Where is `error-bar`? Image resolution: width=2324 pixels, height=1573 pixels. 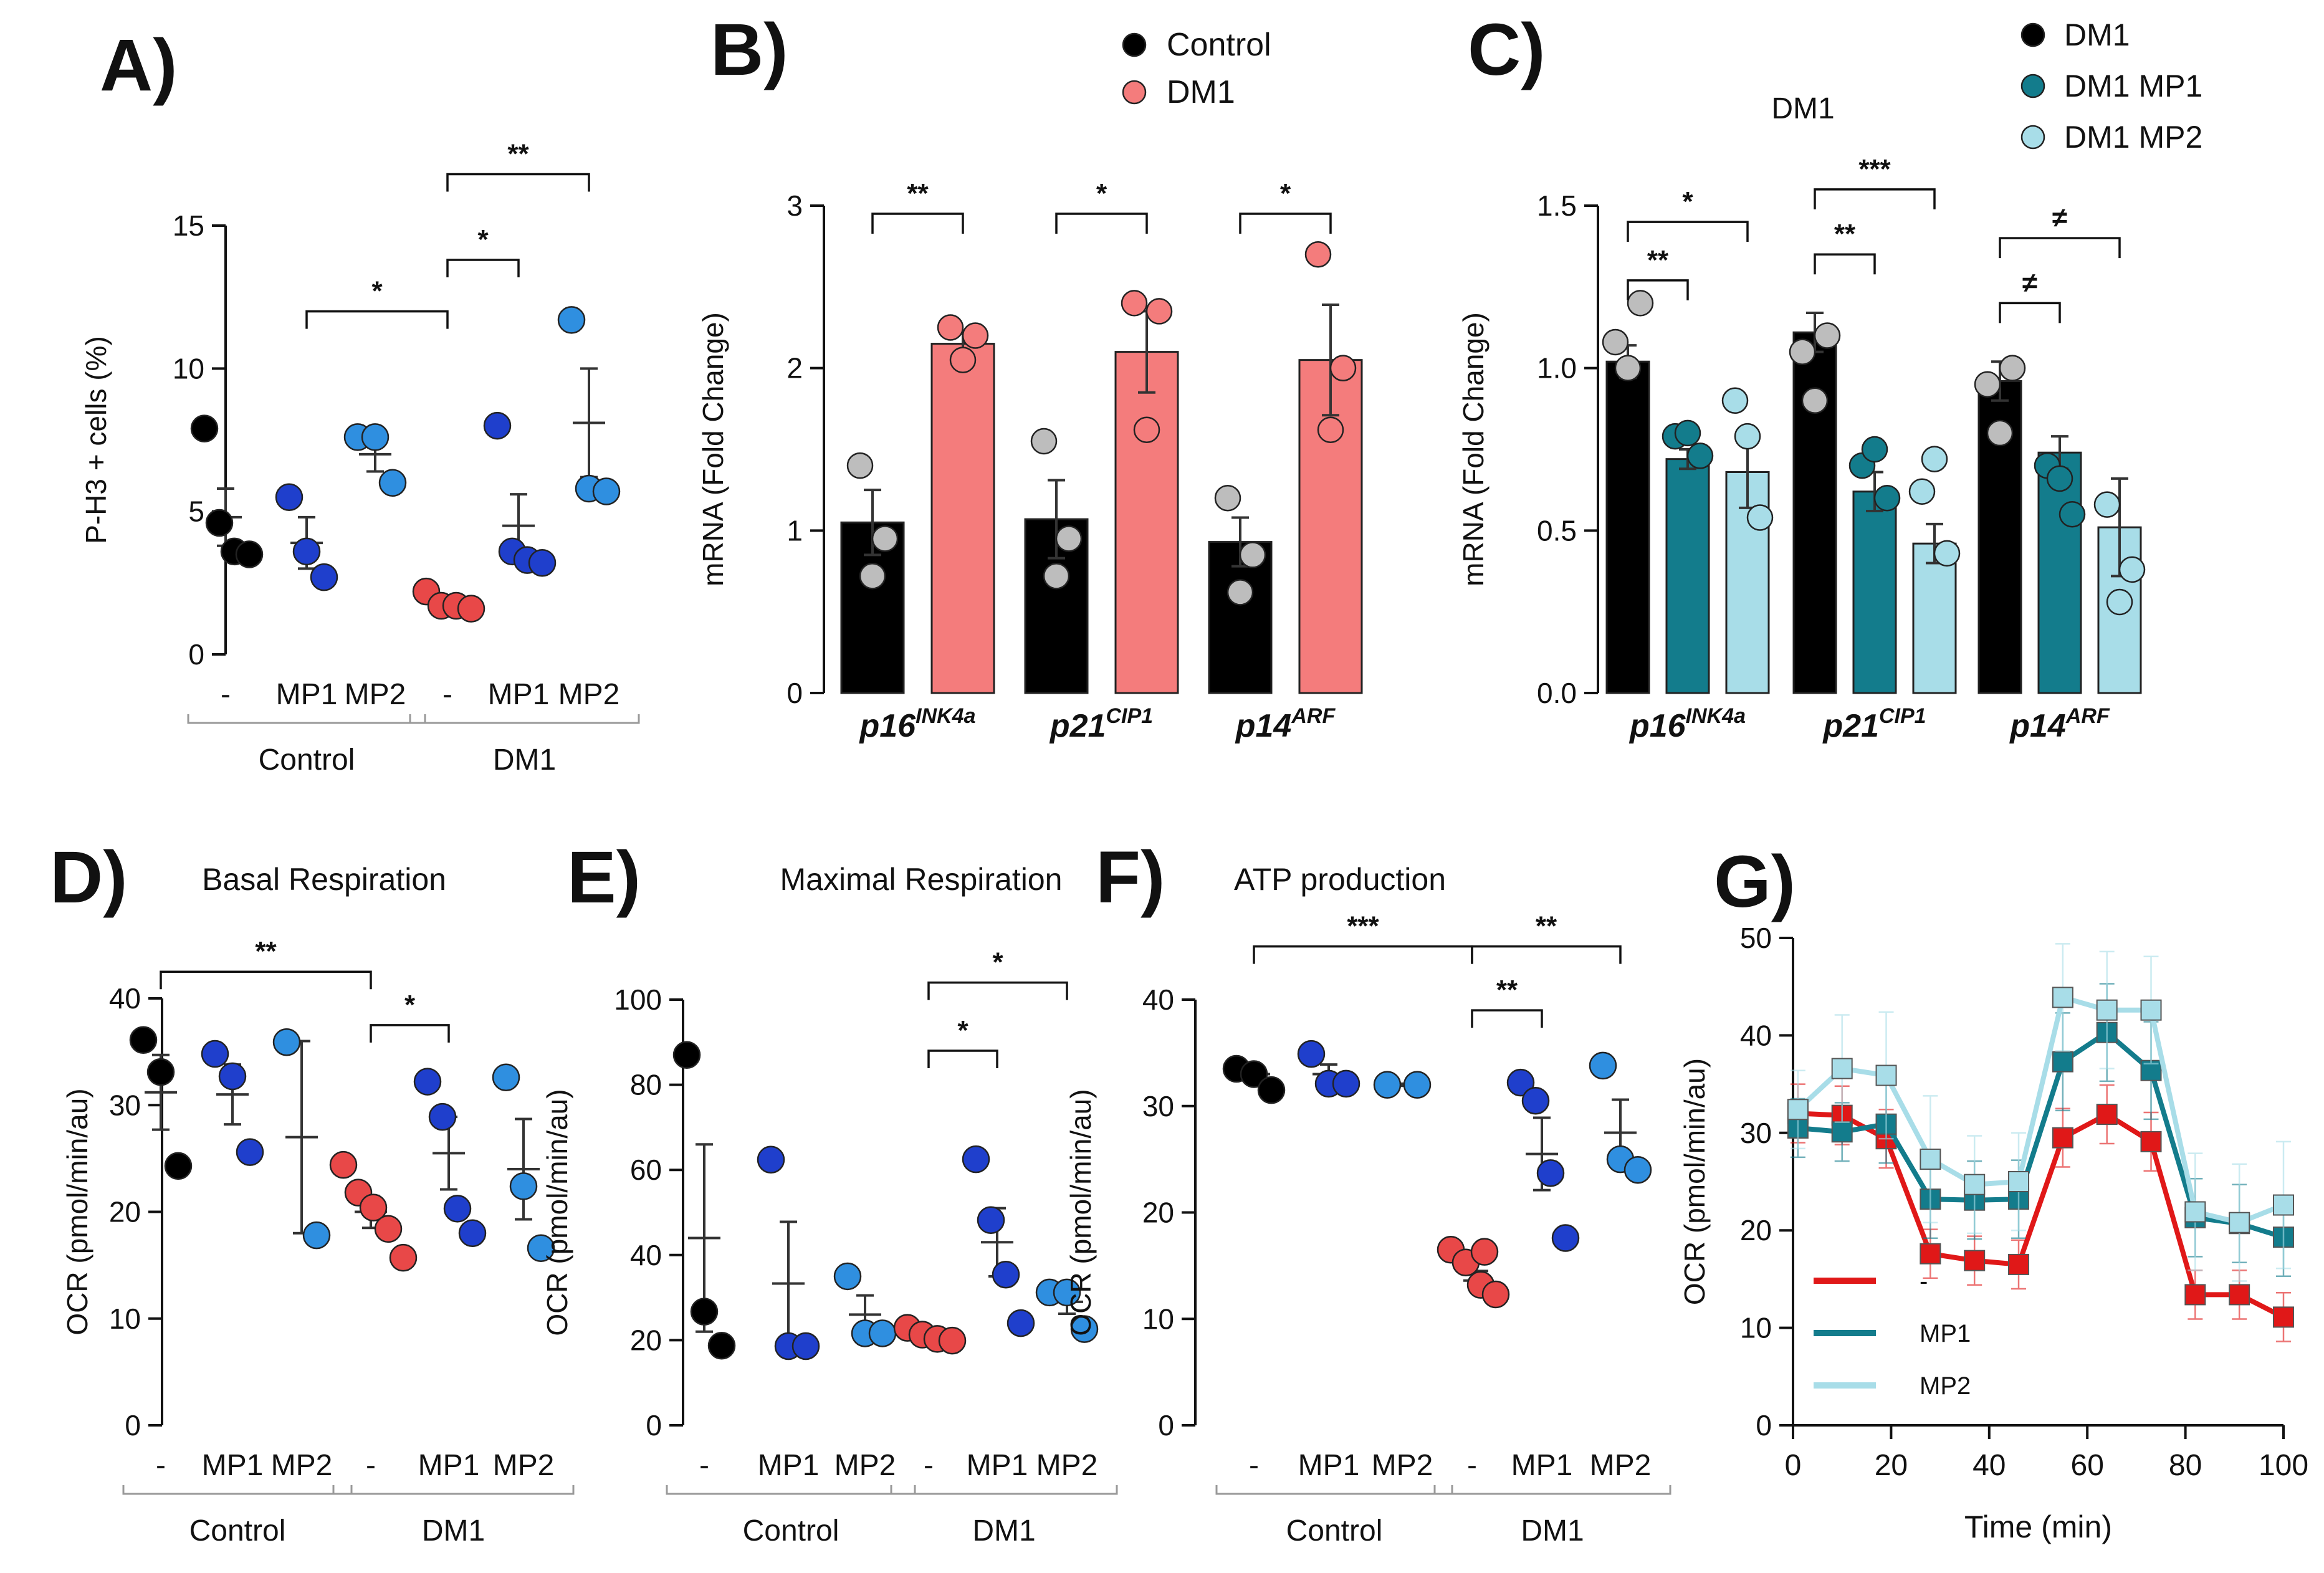
error-bar is located at coordinates (1330, 361).